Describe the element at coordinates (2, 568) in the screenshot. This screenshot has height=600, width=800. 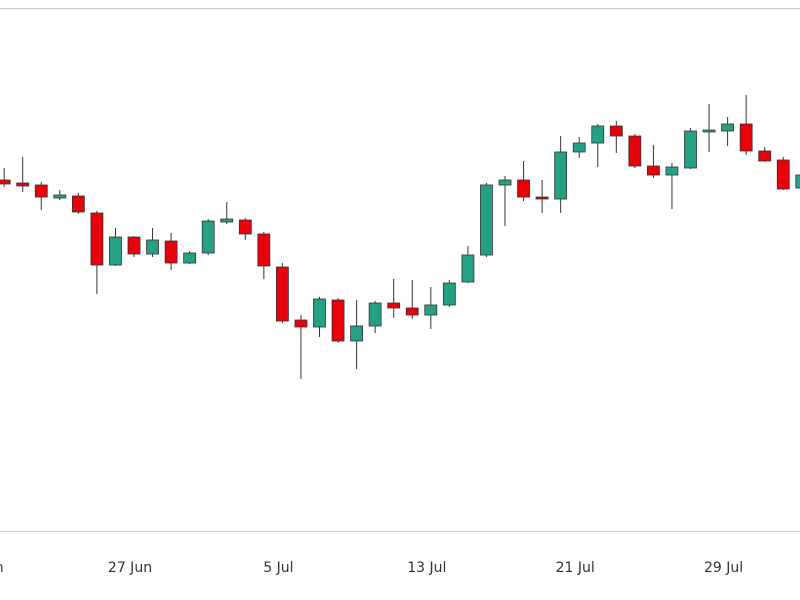
I see `x-tick-label: 19 Jun` at that location.